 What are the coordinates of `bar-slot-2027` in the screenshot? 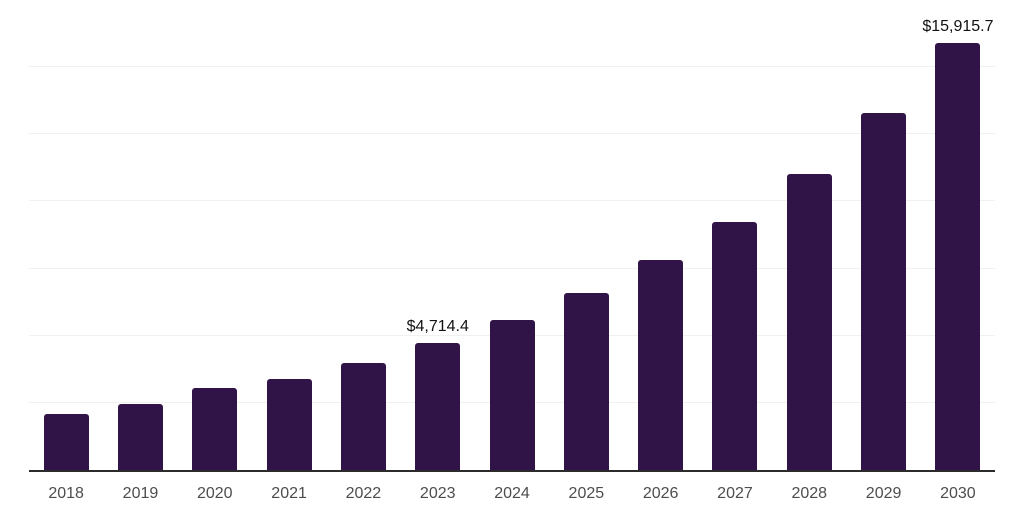 It's located at (735, 235).